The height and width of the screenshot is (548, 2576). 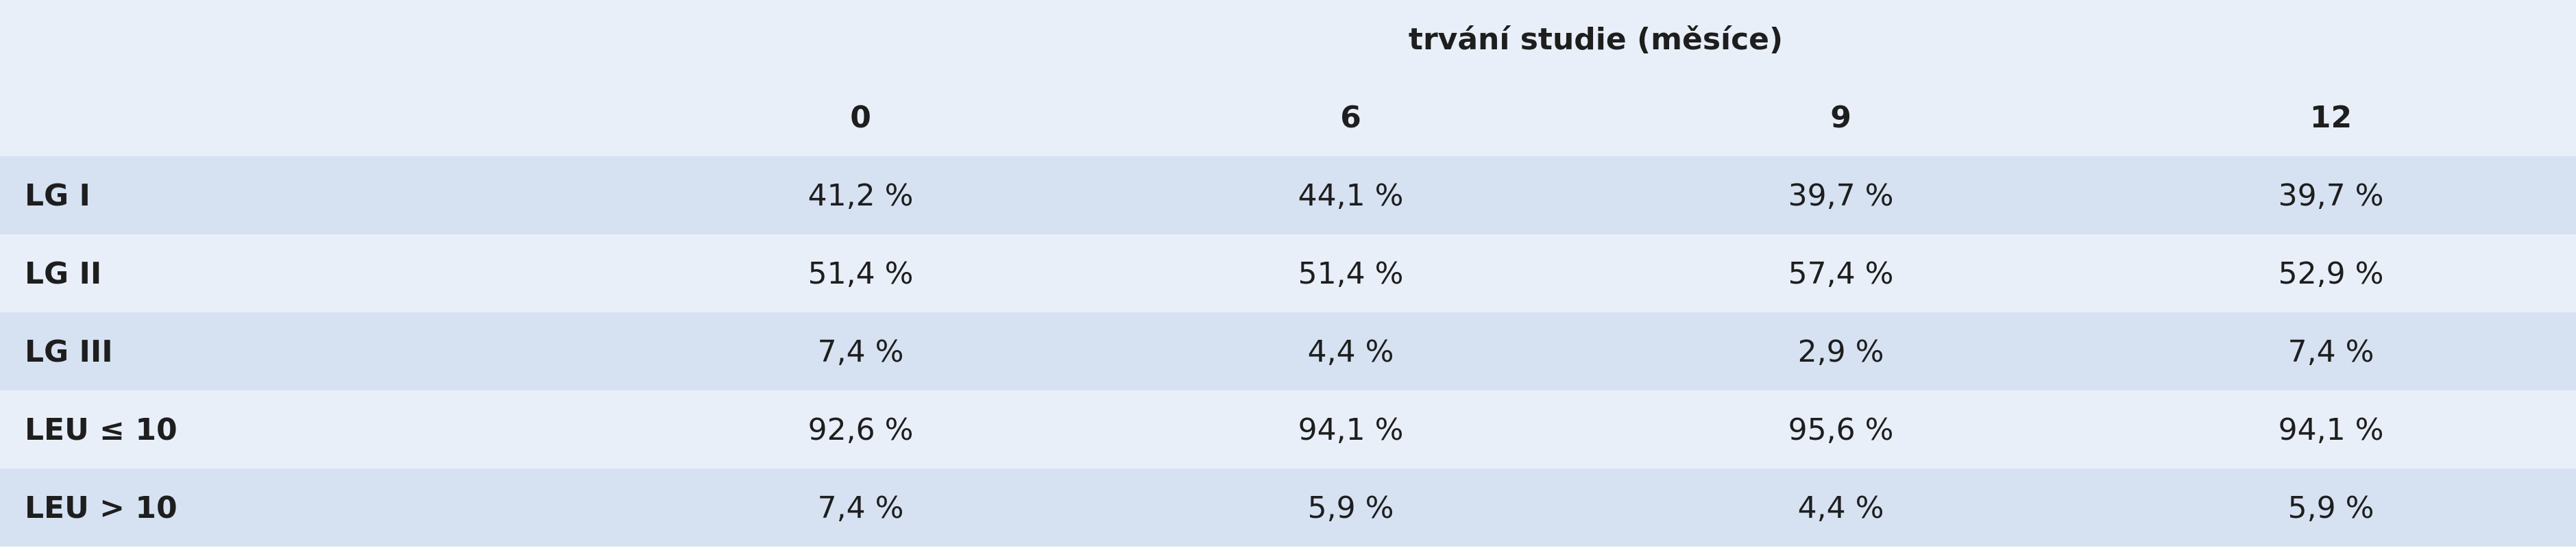 I want to click on row-label: LEU ≤ 10, so click(x=101, y=429).